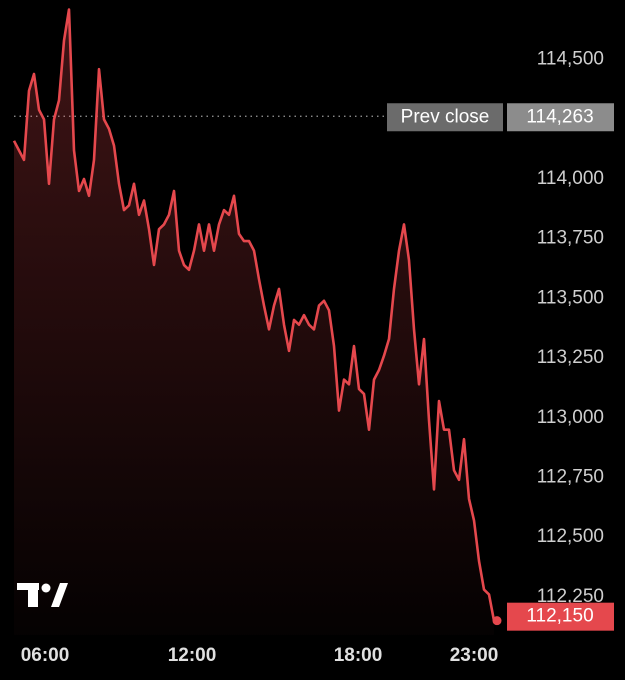  I want to click on x-tick-label: 06:00, so click(45, 655).